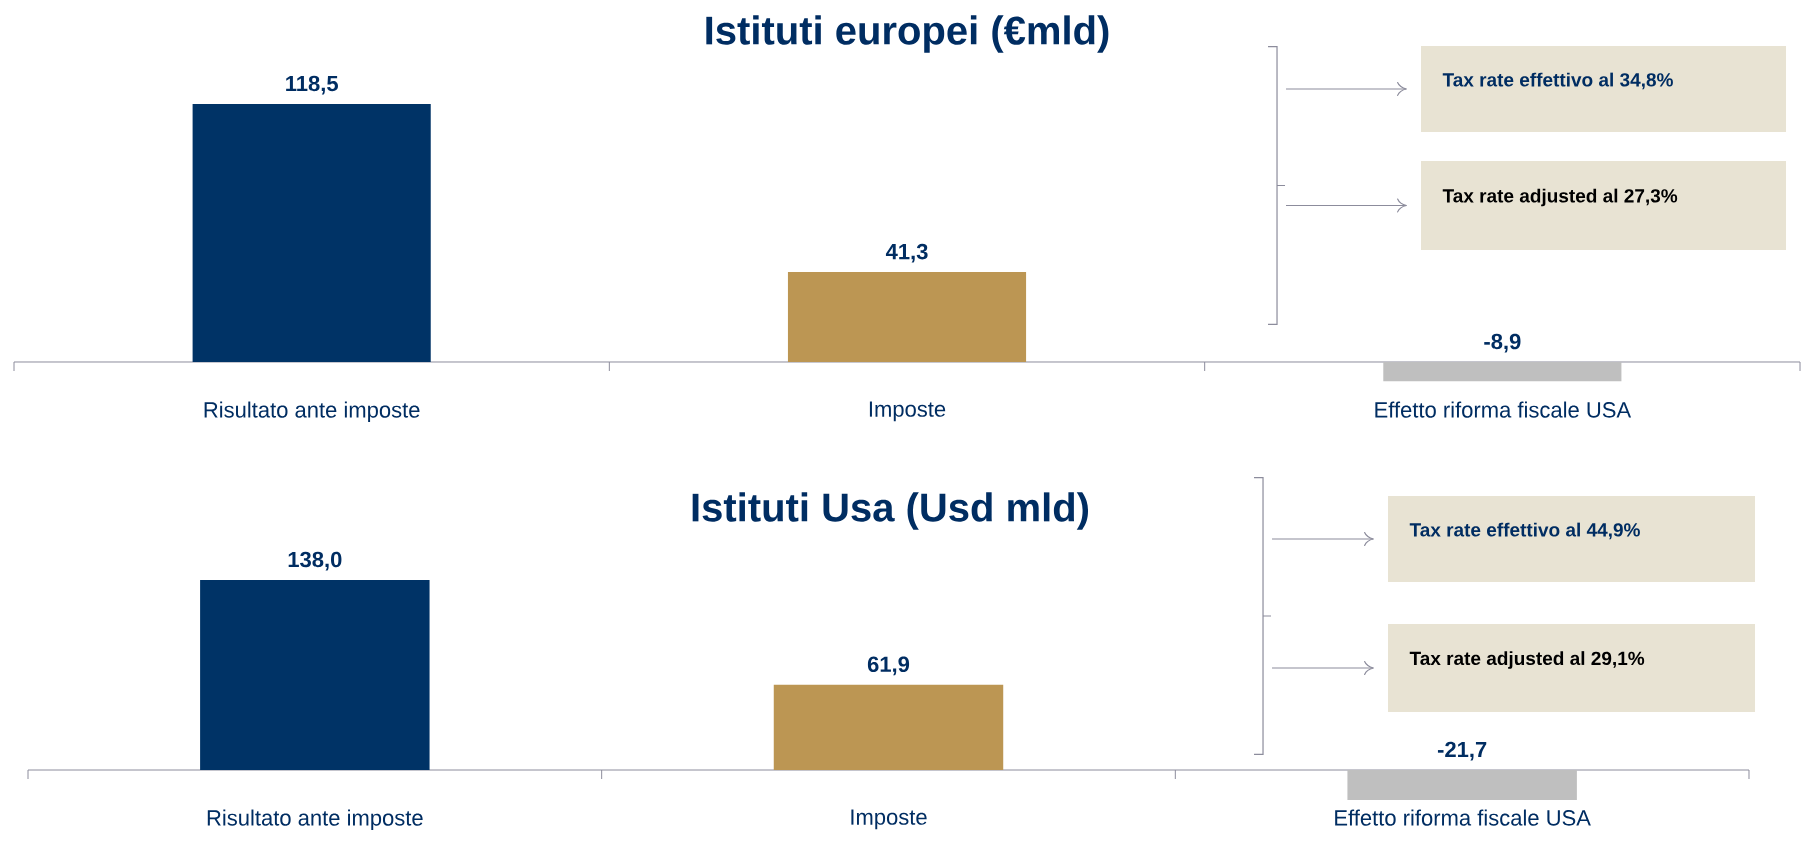  What do you see at coordinates (315, 561) in the screenshot?
I see `data-label: 138,0` at bounding box center [315, 561].